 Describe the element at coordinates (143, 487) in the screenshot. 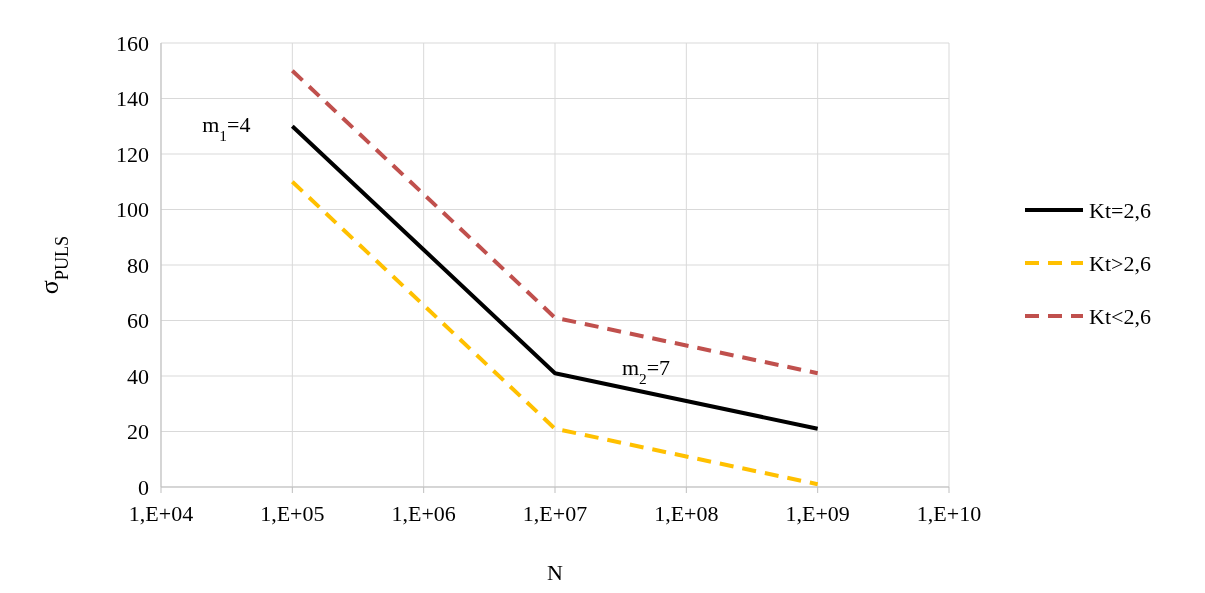

I see `y-tick-label: 0` at that location.